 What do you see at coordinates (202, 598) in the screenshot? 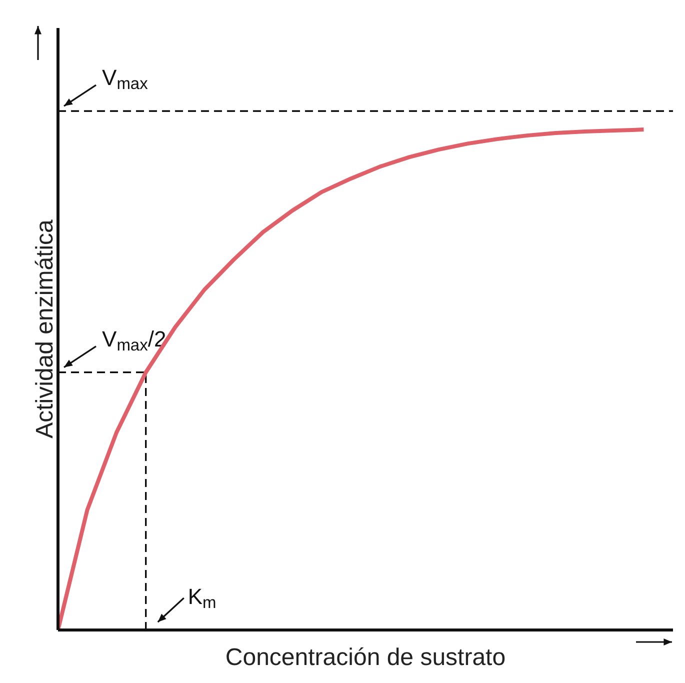
I see `annotation: K$_{m}$` at bounding box center [202, 598].